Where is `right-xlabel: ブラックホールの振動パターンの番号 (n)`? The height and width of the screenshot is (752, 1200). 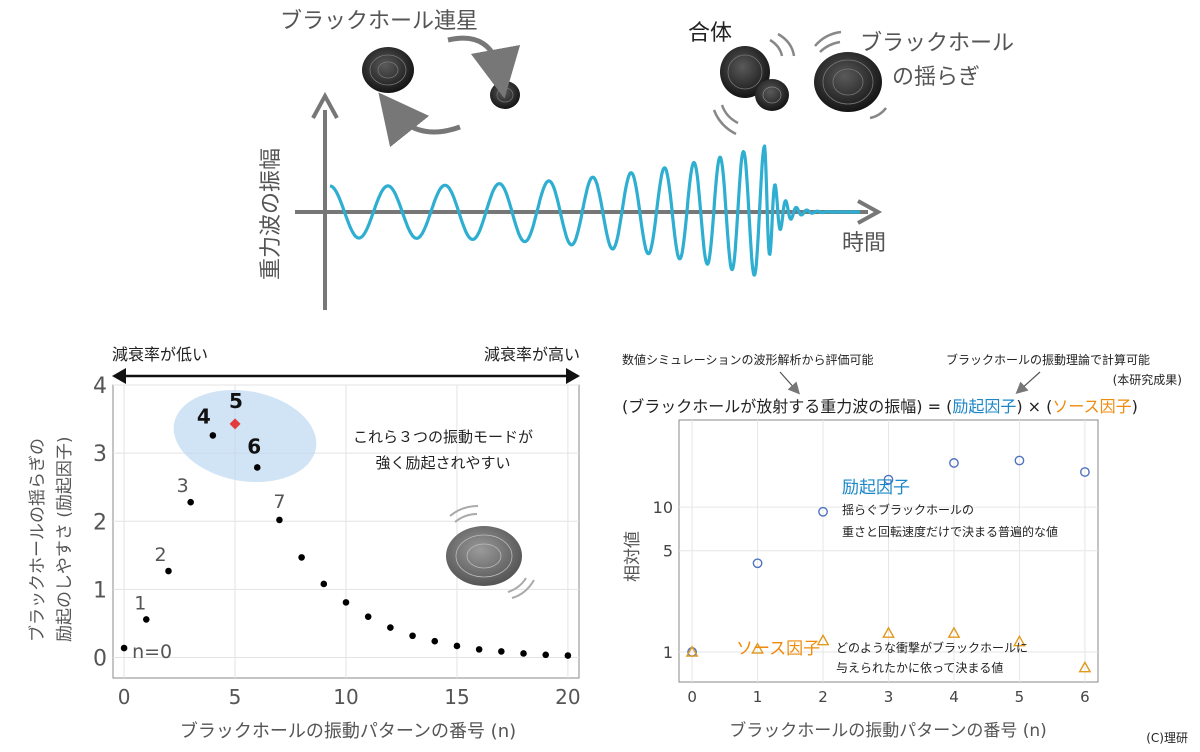 right-xlabel: ブラックホールの振動パターンの番号 (n) is located at coordinates (888, 730).